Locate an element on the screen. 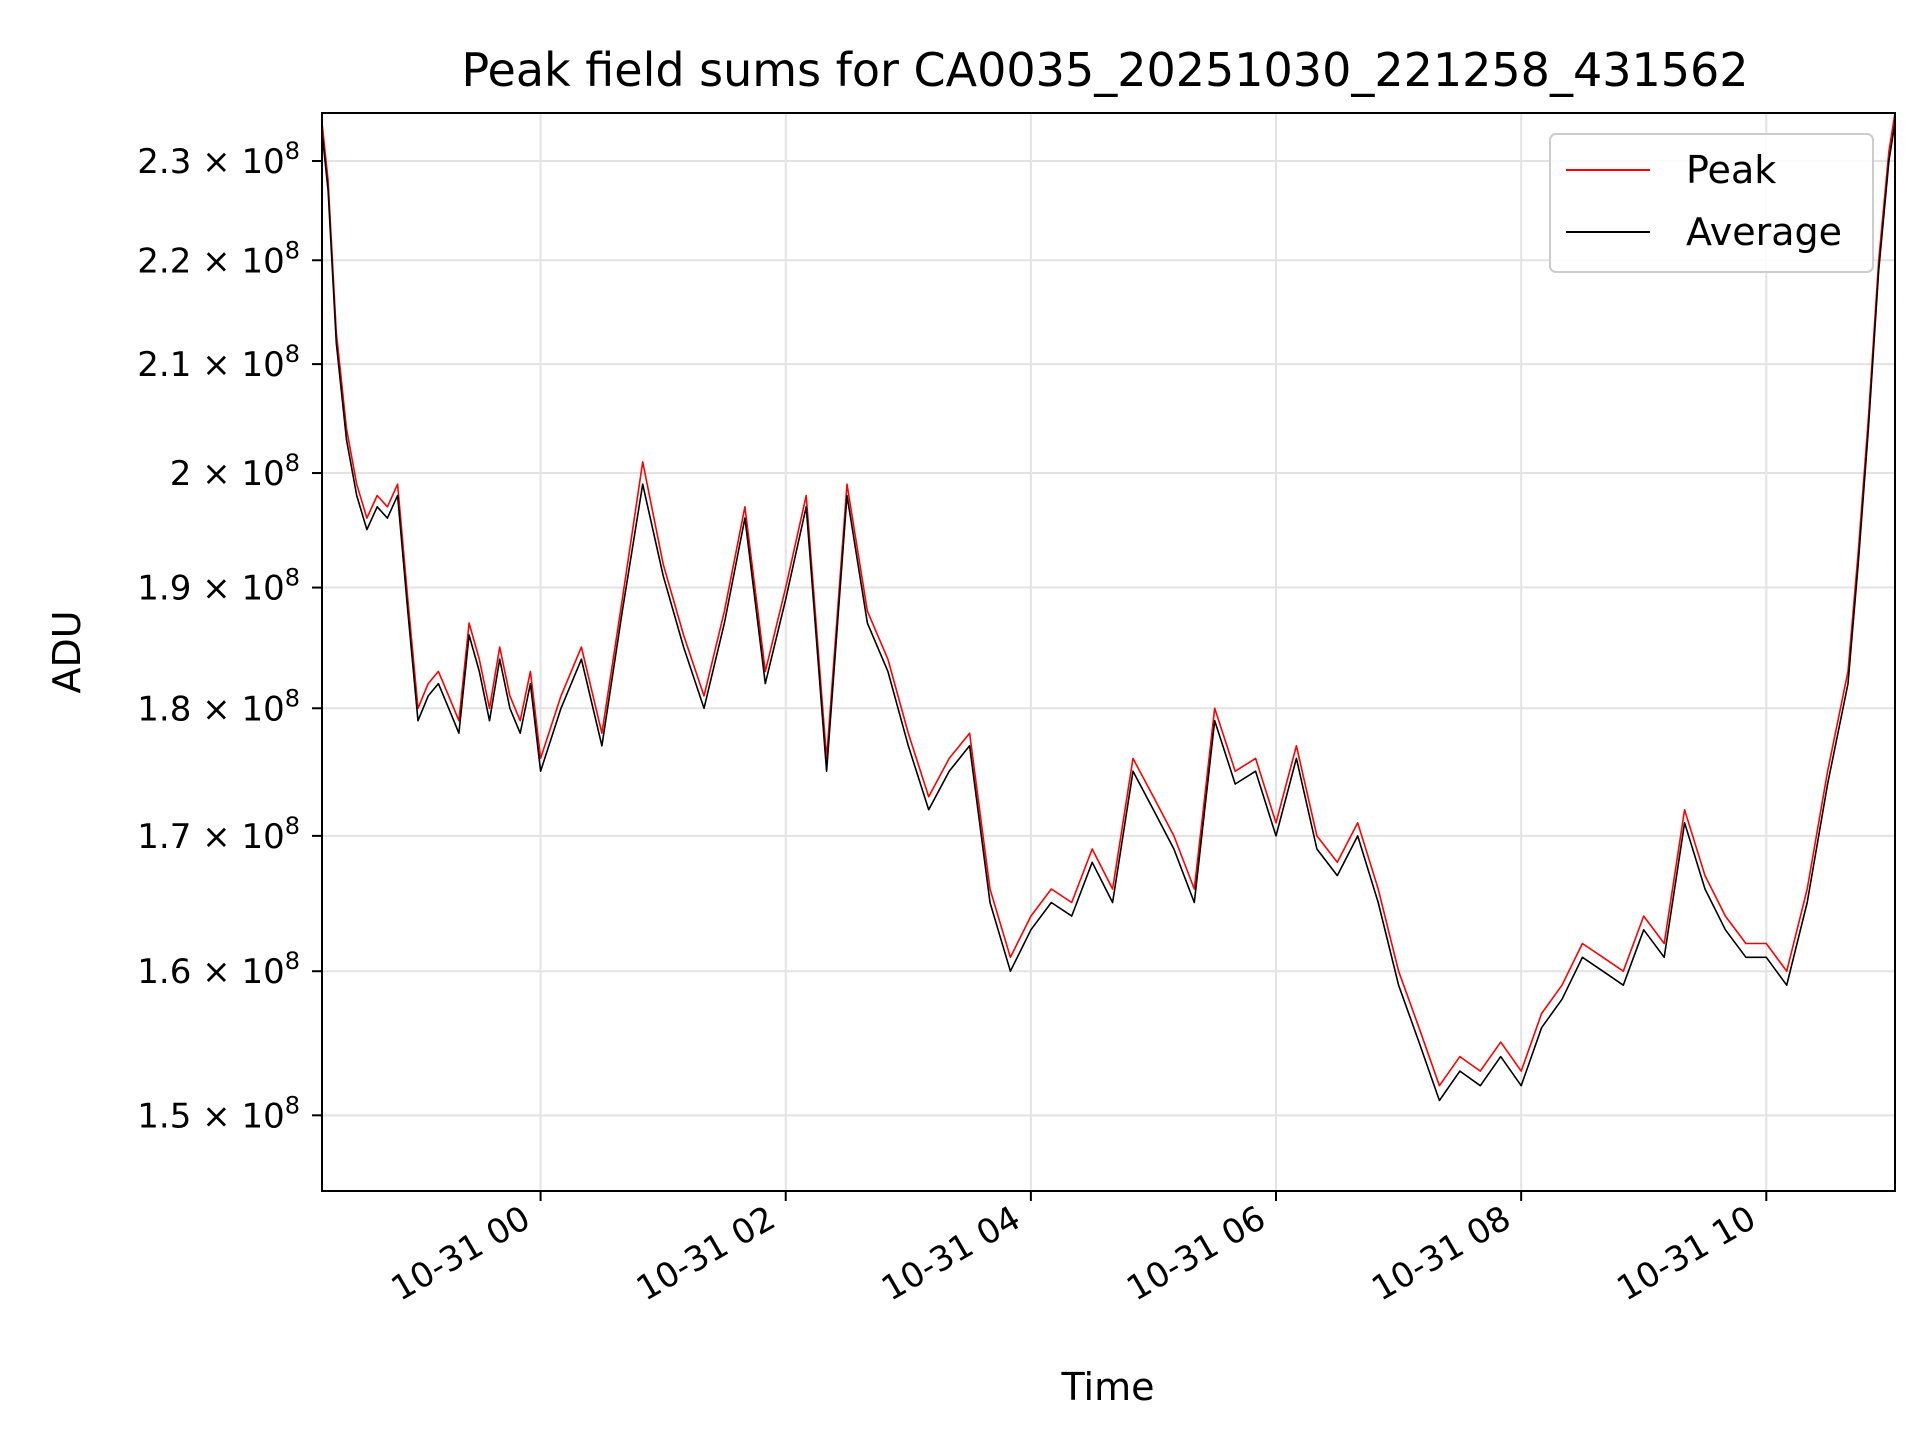 The height and width of the screenshot is (1440, 1920). legend: Peak Average is located at coordinates (1711, 203).